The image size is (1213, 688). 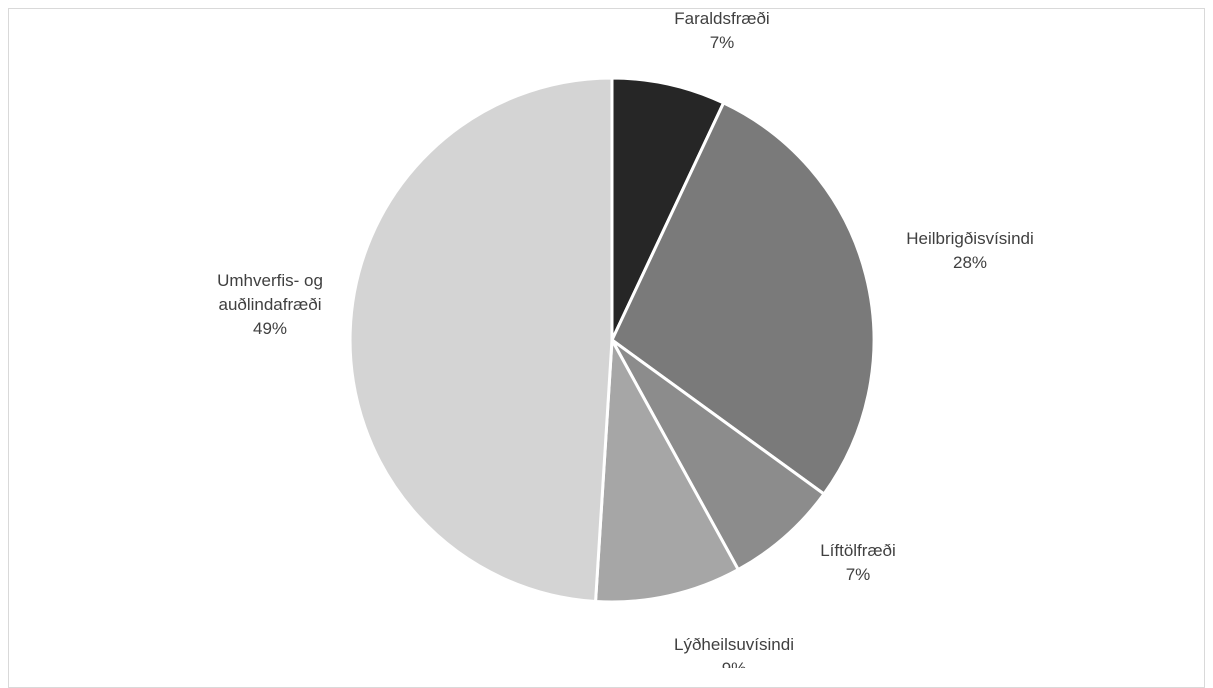 What do you see at coordinates (858, 562) in the screenshot?
I see `slice-label-3: Líftölfræði 7%` at bounding box center [858, 562].